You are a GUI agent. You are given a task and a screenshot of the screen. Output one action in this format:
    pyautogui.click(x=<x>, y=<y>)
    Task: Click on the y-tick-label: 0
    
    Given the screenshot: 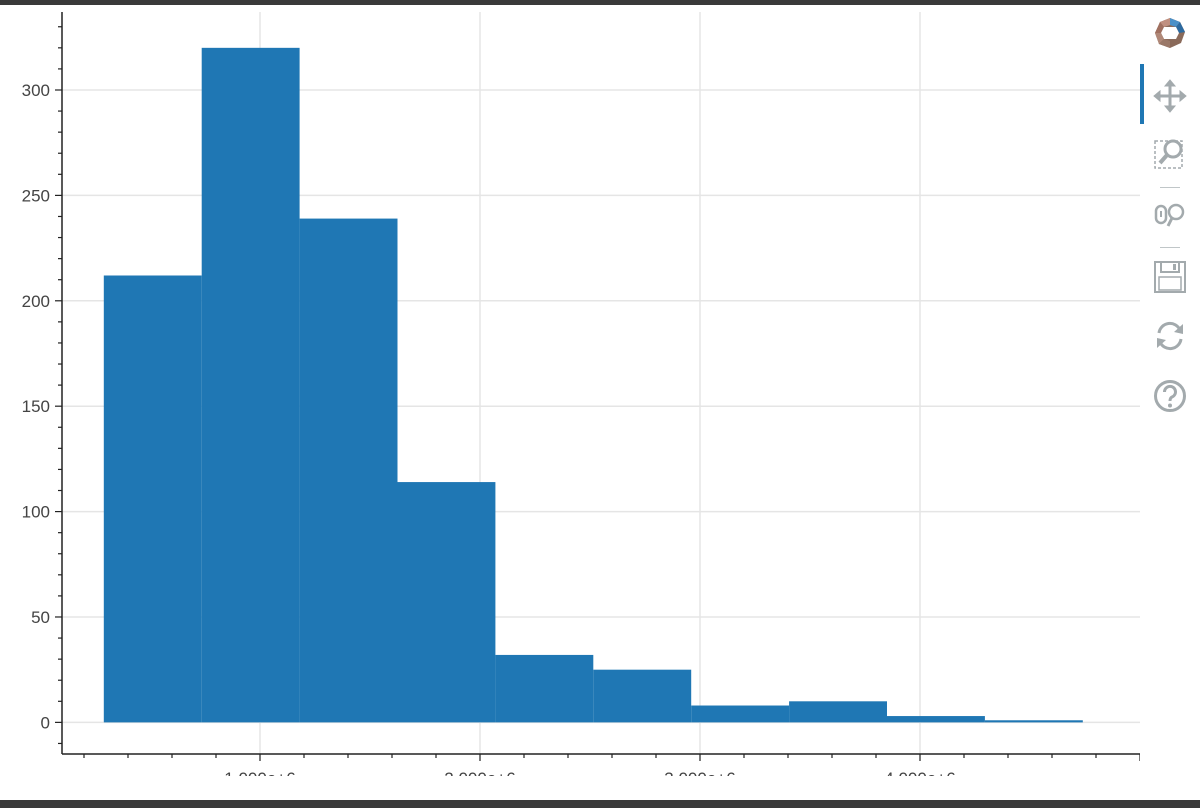 What is the action you would take?
    pyautogui.click(x=45, y=722)
    